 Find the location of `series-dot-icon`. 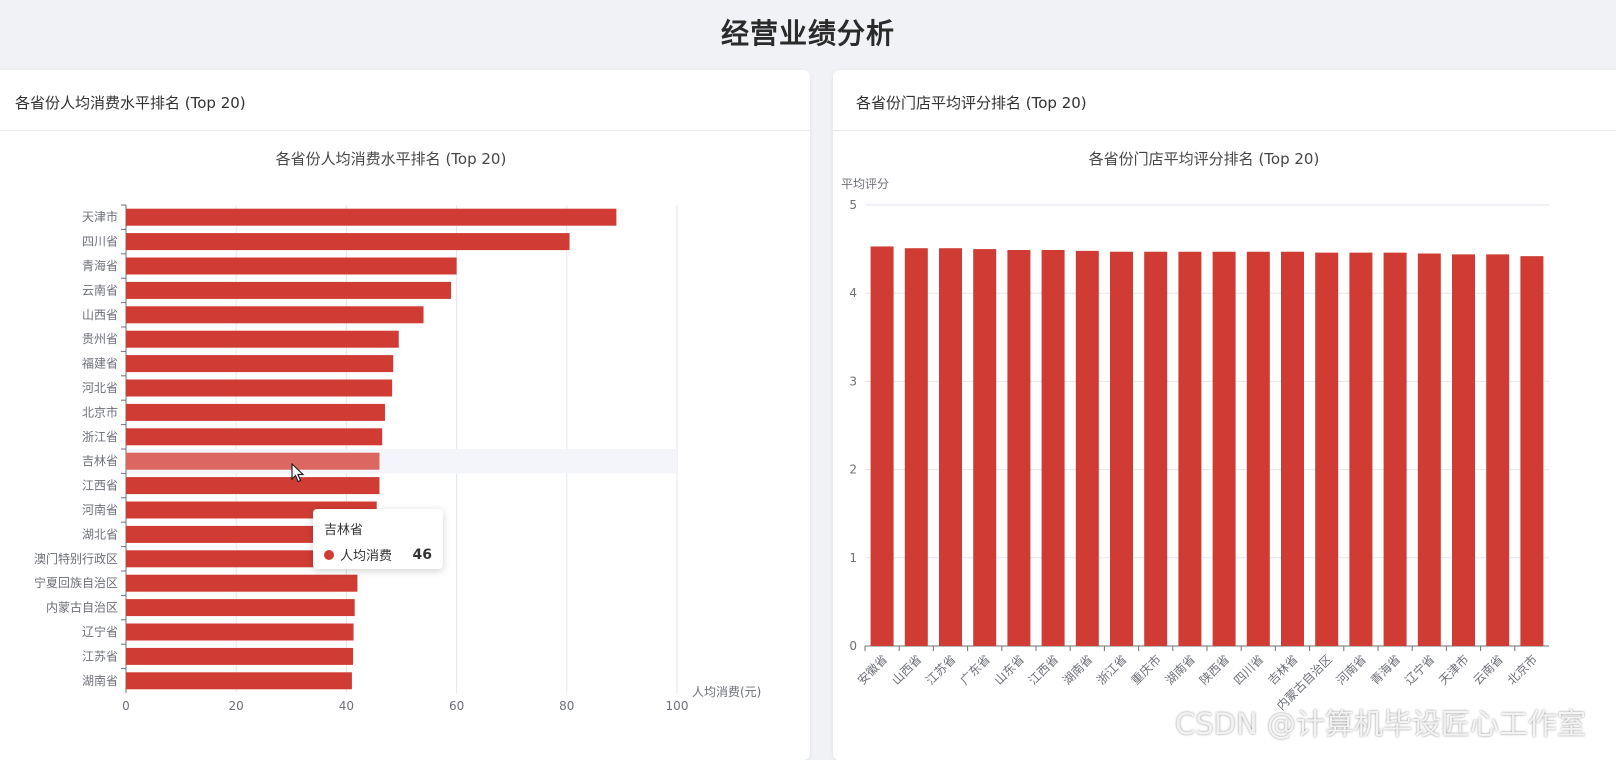

series-dot-icon is located at coordinates (329, 554).